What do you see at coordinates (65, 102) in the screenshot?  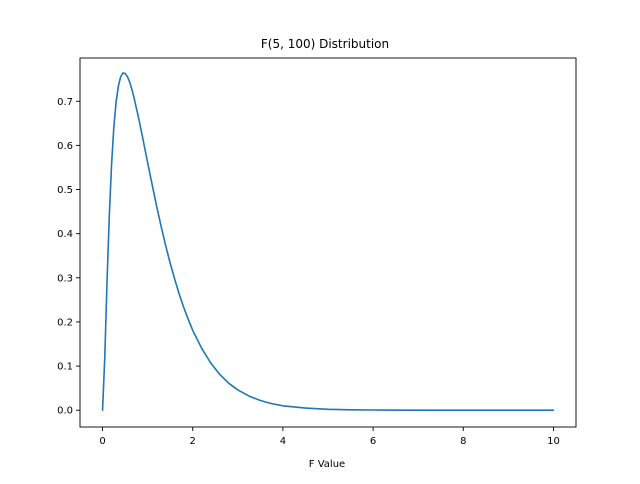 I see `y-tick-label: 0.7` at bounding box center [65, 102].